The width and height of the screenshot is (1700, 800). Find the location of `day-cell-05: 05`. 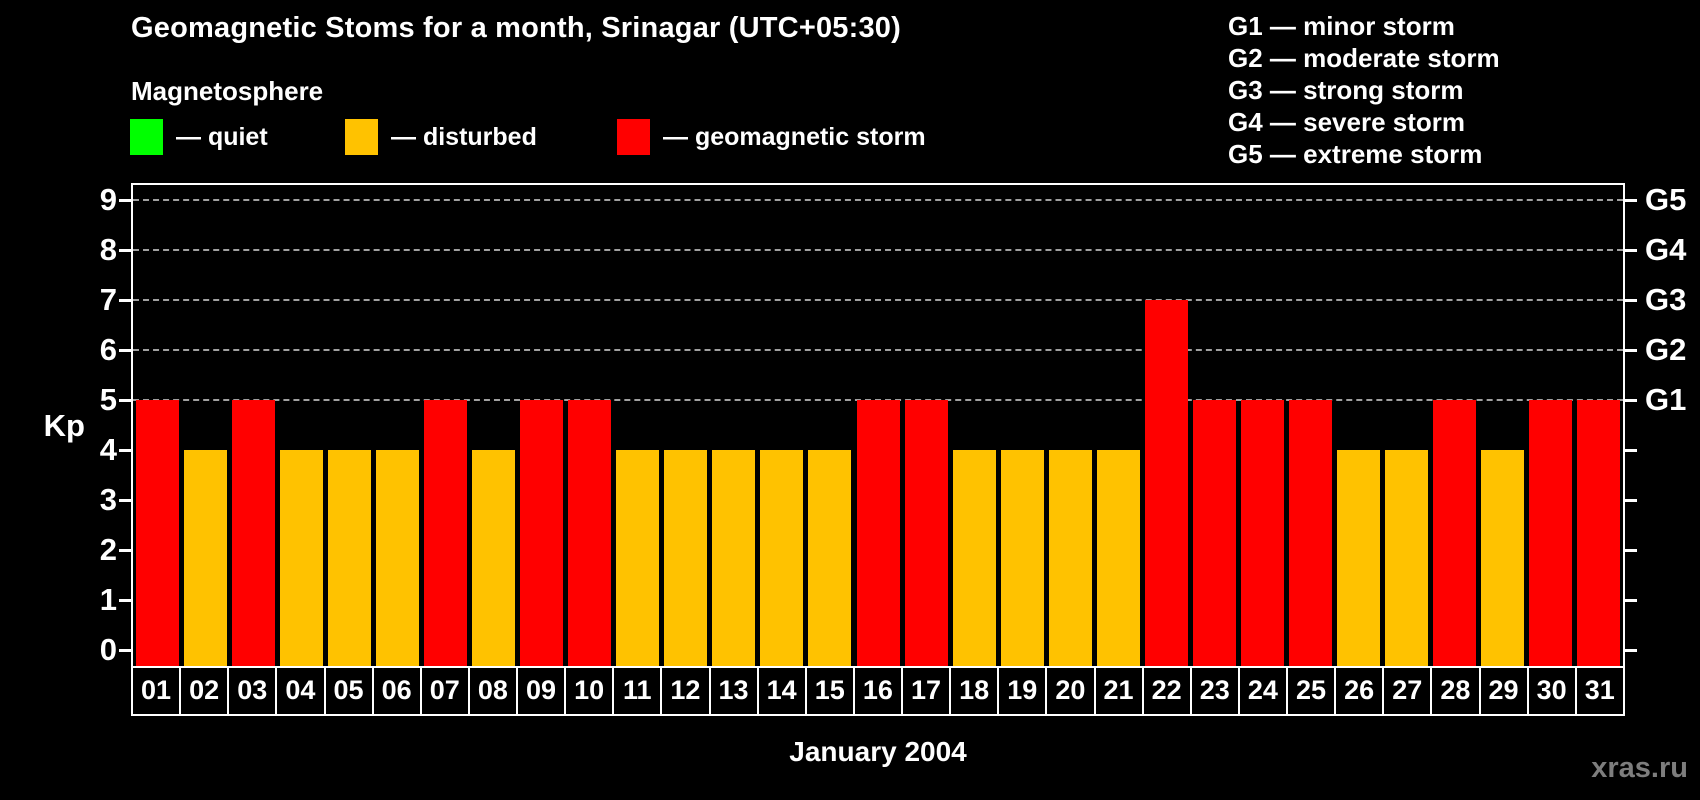

day-cell-05: 05 is located at coordinates (348, 691).